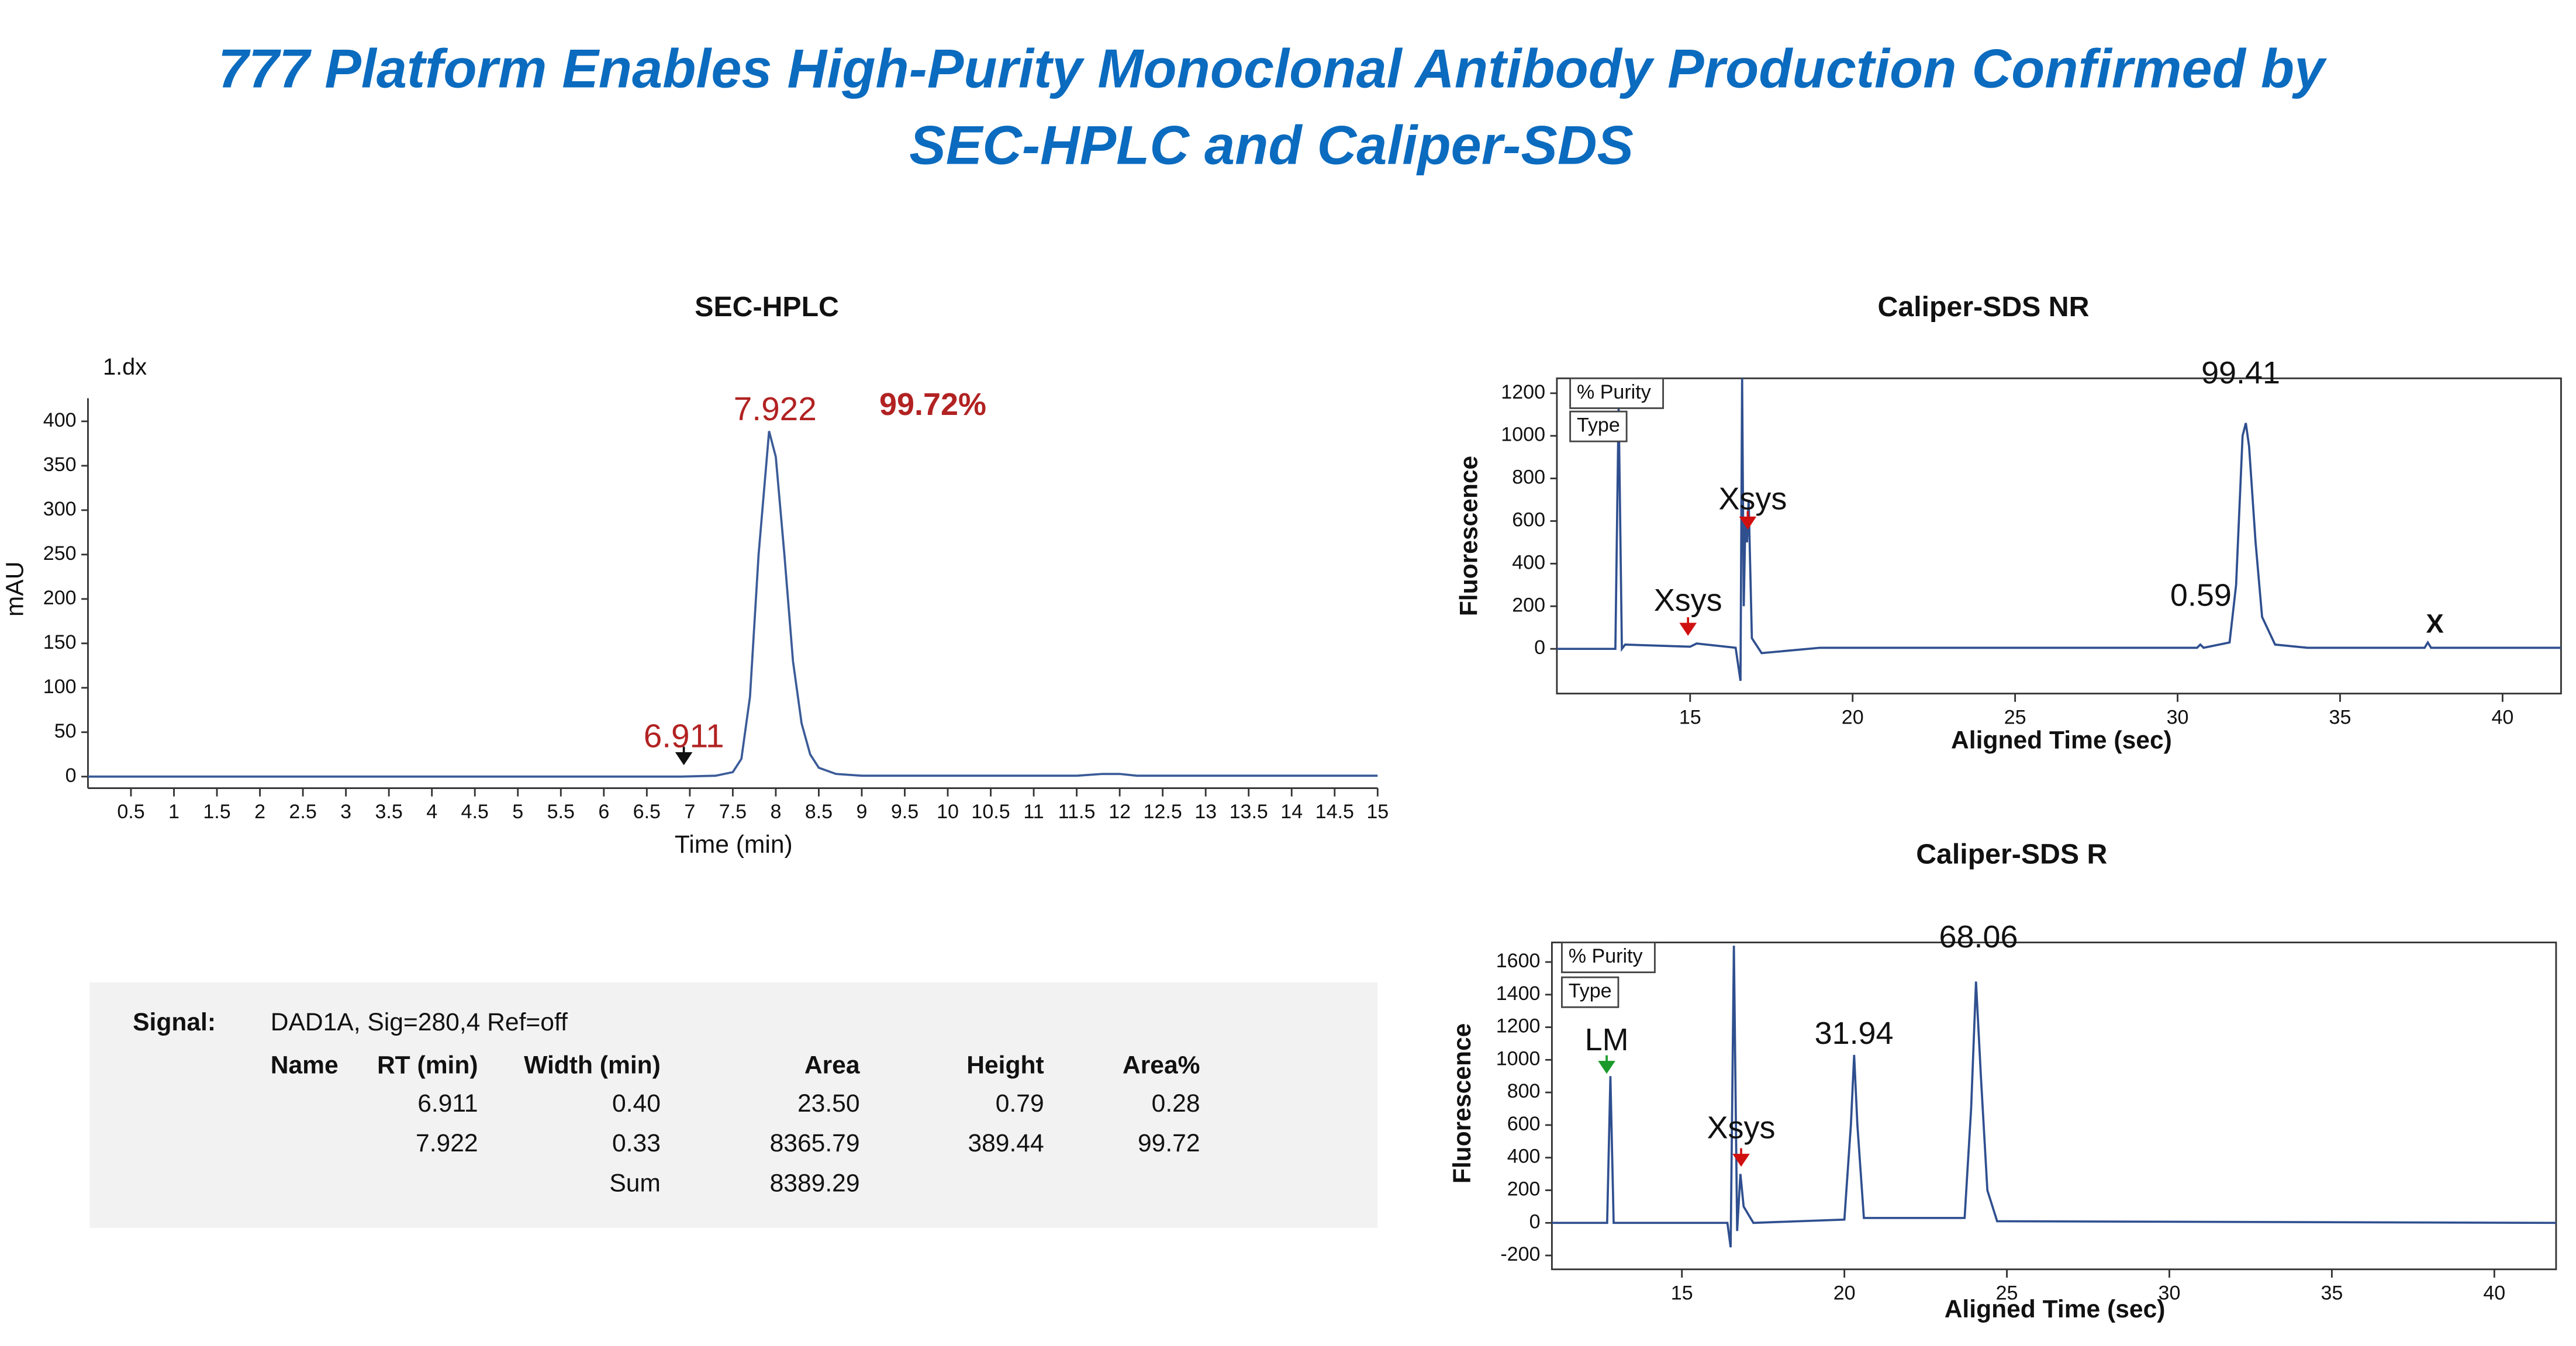 Image resolution: width=2576 pixels, height=1346 pixels. What do you see at coordinates (389, 812) in the screenshot?
I see `x-tick-label: 3.5` at bounding box center [389, 812].